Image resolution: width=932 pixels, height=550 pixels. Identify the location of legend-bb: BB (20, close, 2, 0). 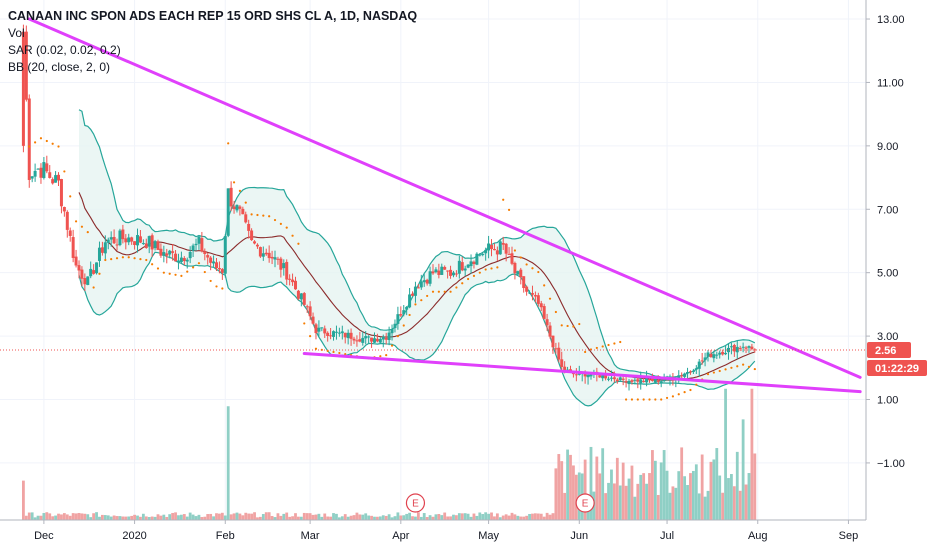
(59, 67).